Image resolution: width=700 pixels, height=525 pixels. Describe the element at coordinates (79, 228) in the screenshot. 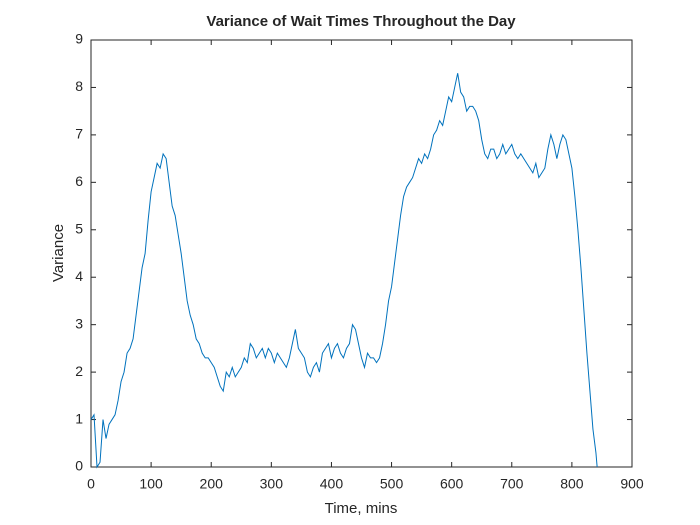

I see `y-tick-label: 5` at that location.